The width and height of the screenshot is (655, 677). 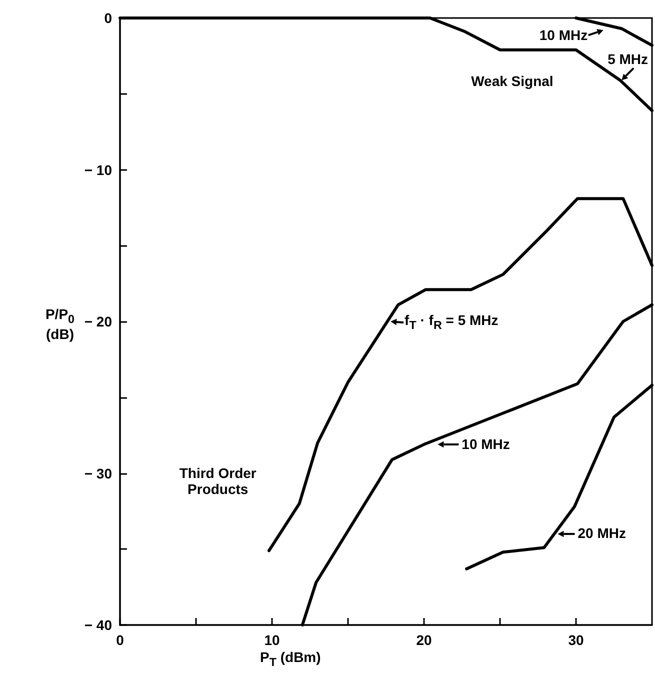 What do you see at coordinates (60, 324) in the screenshot?
I see `y-axis-title: P/P$_{0}$ (dB)` at bounding box center [60, 324].